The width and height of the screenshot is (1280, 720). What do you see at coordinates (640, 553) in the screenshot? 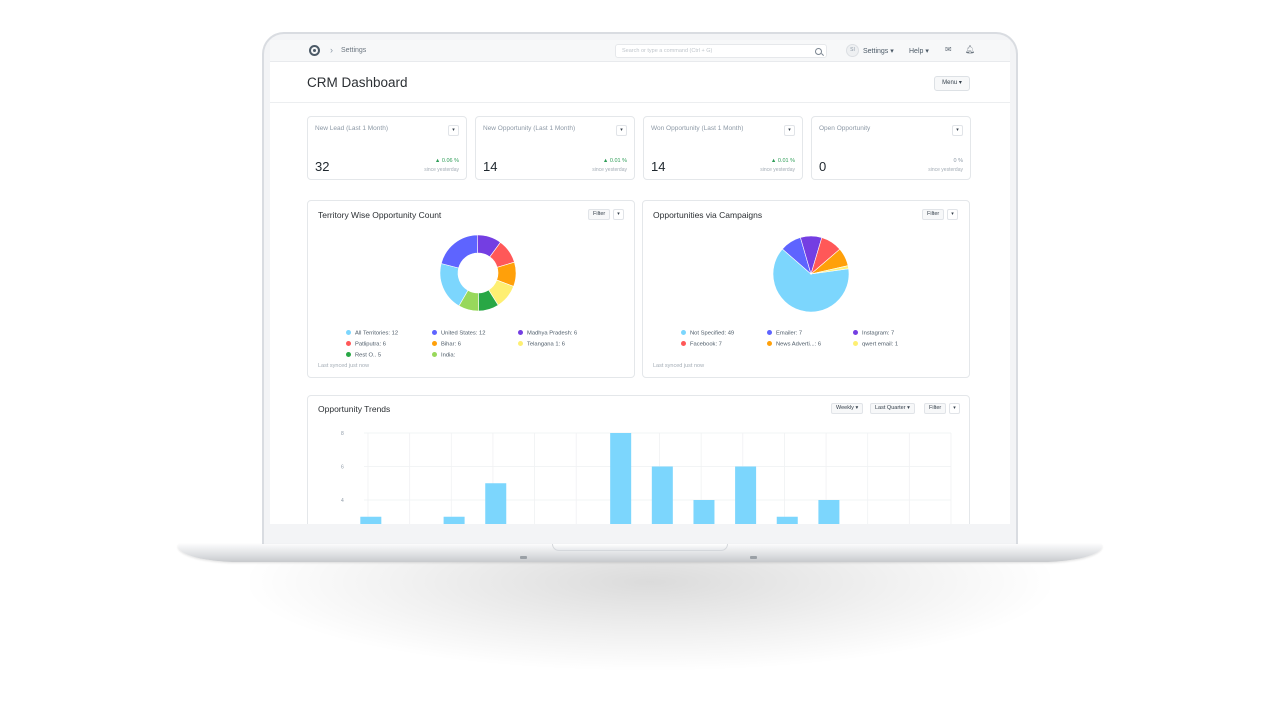
I see `laptop-base` at bounding box center [640, 553].